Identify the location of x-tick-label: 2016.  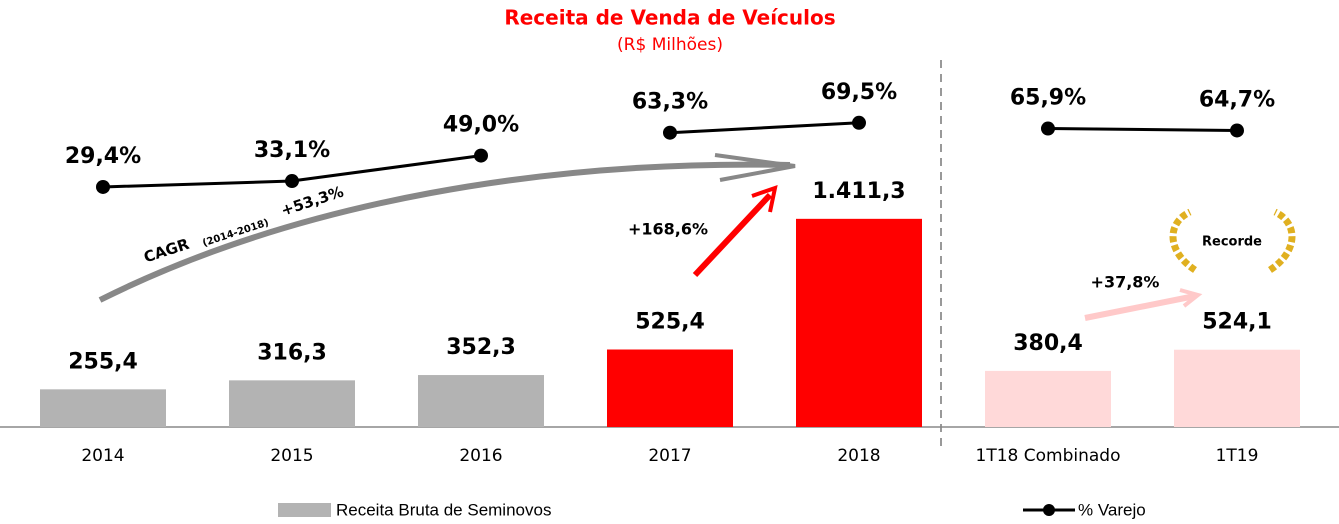
(480, 456).